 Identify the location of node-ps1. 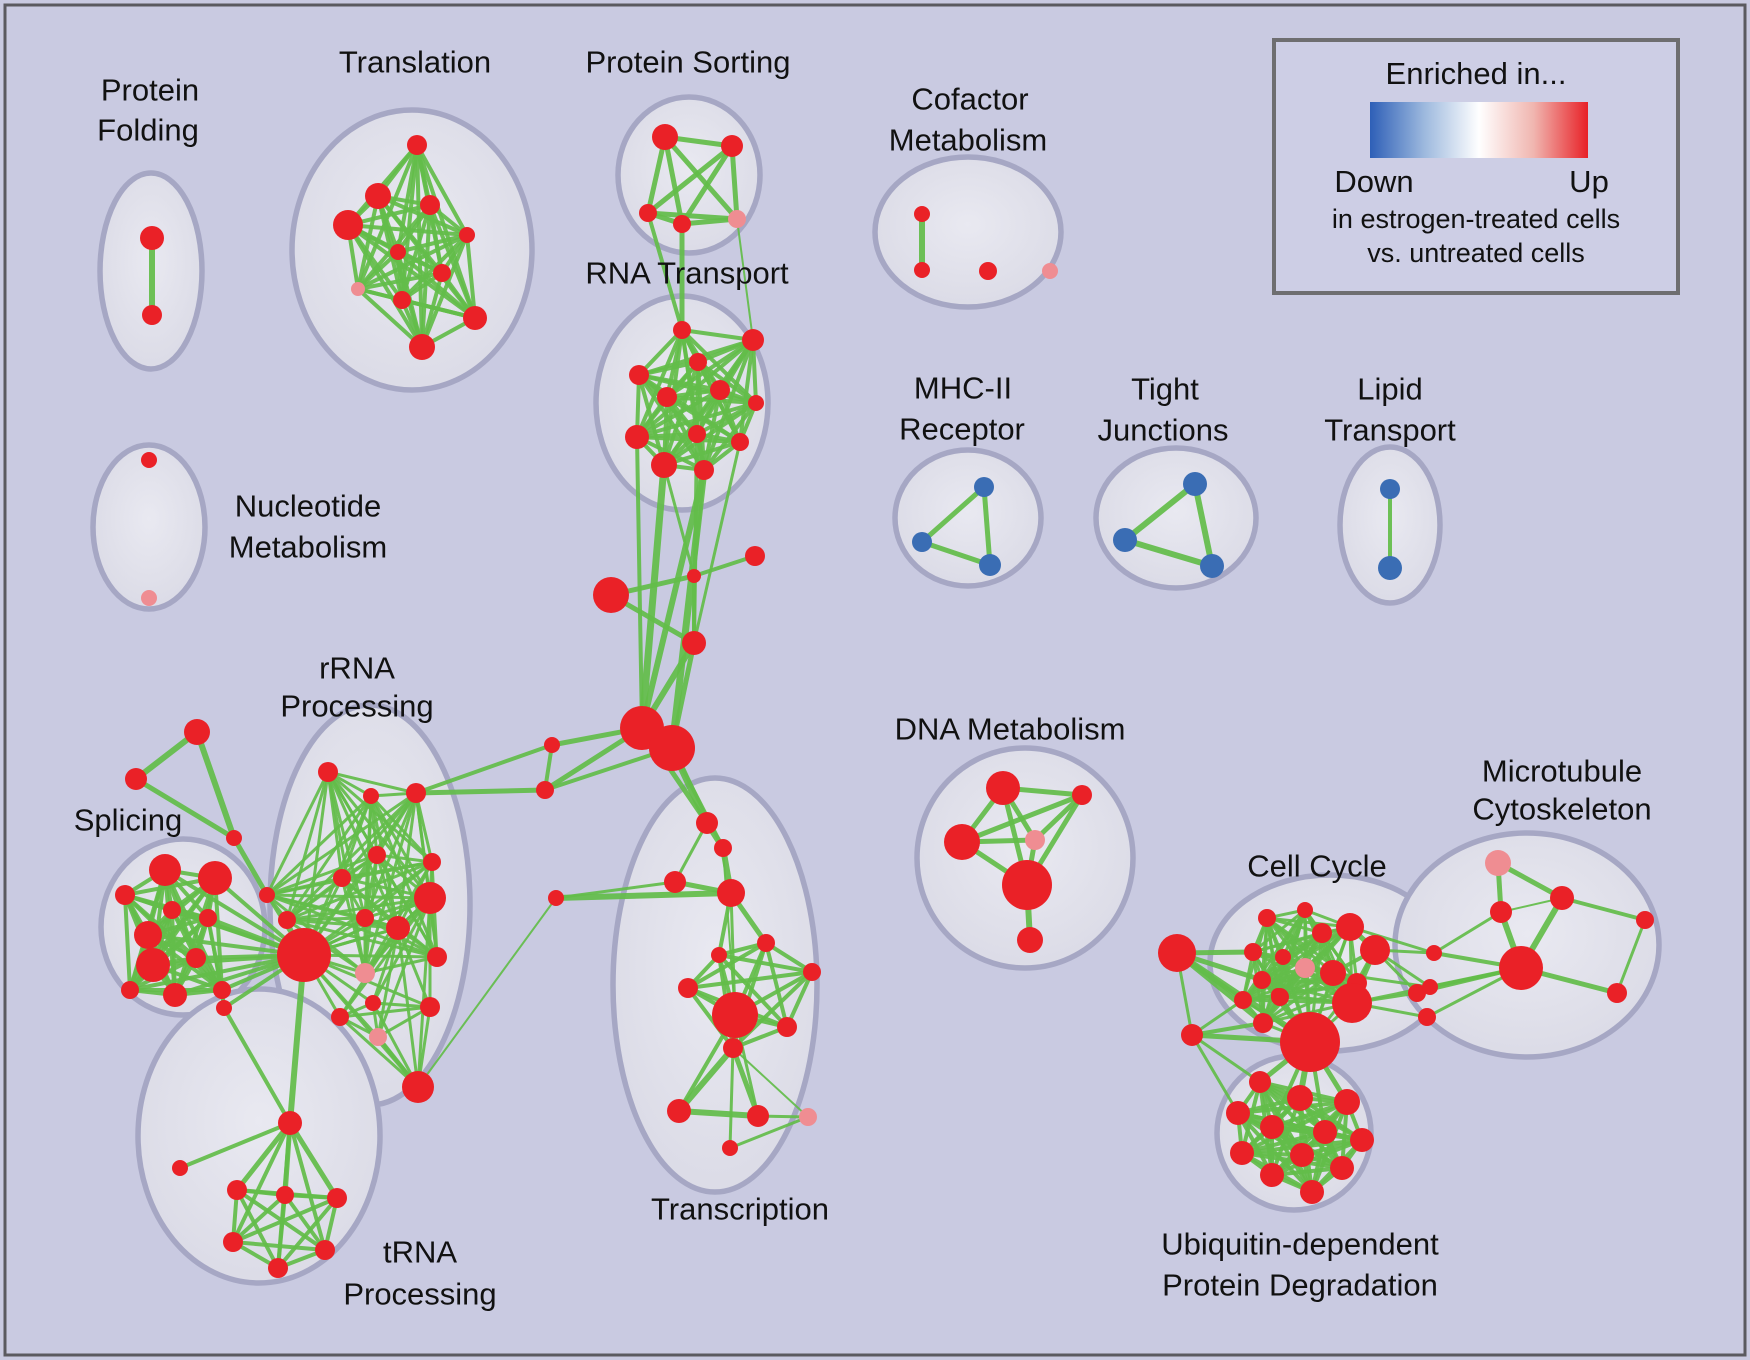
(665, 137).